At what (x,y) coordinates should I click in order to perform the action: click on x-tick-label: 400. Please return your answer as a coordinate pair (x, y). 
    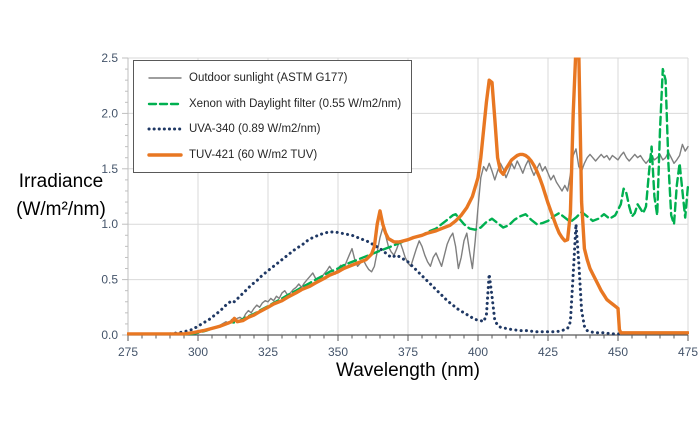
    Looking at the image, I should click on (478, 352).